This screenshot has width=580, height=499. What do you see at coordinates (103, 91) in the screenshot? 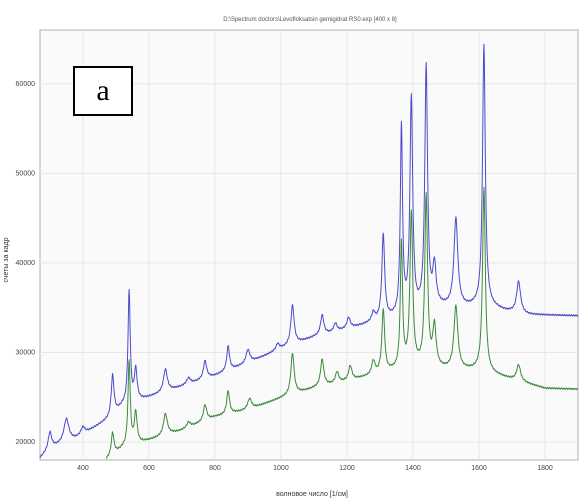
I see `panel-label: a` at bounding box center [103, 91].